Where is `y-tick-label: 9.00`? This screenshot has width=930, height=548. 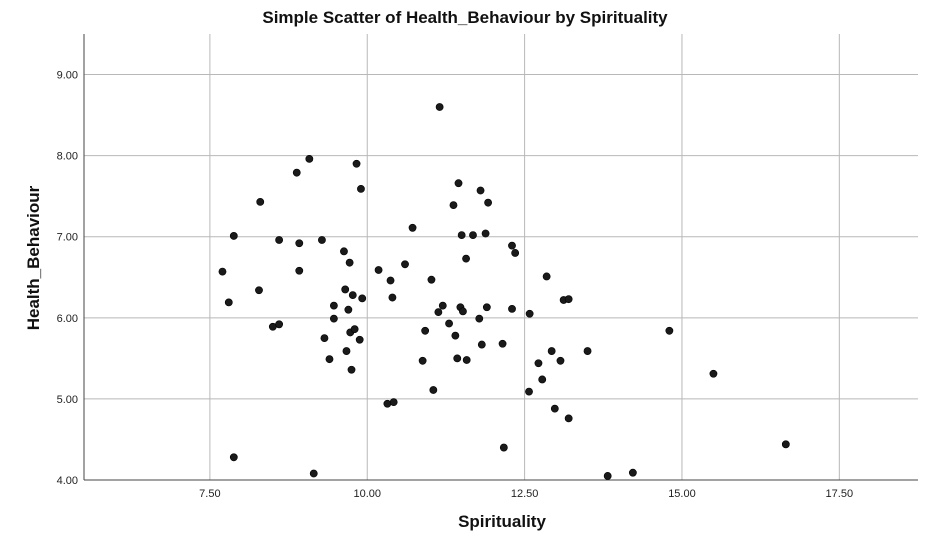
y-tick-label: 9.00 is located at coordinates (67, 76).